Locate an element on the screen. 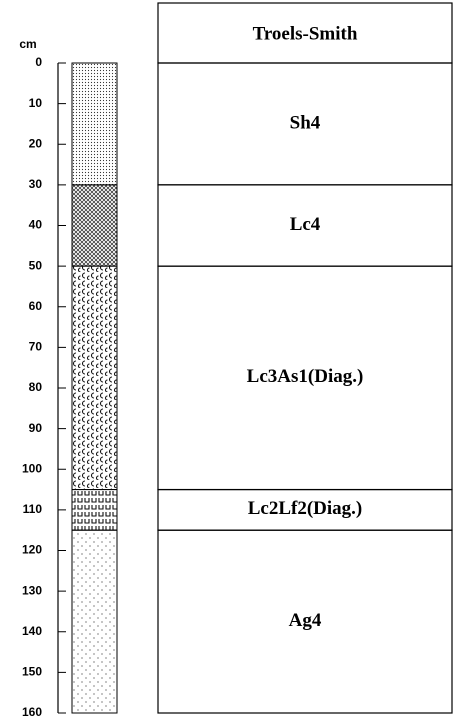 This screenshot has width=454, height=719. y-tick-label: 120 is located at coordinates (32, 550).